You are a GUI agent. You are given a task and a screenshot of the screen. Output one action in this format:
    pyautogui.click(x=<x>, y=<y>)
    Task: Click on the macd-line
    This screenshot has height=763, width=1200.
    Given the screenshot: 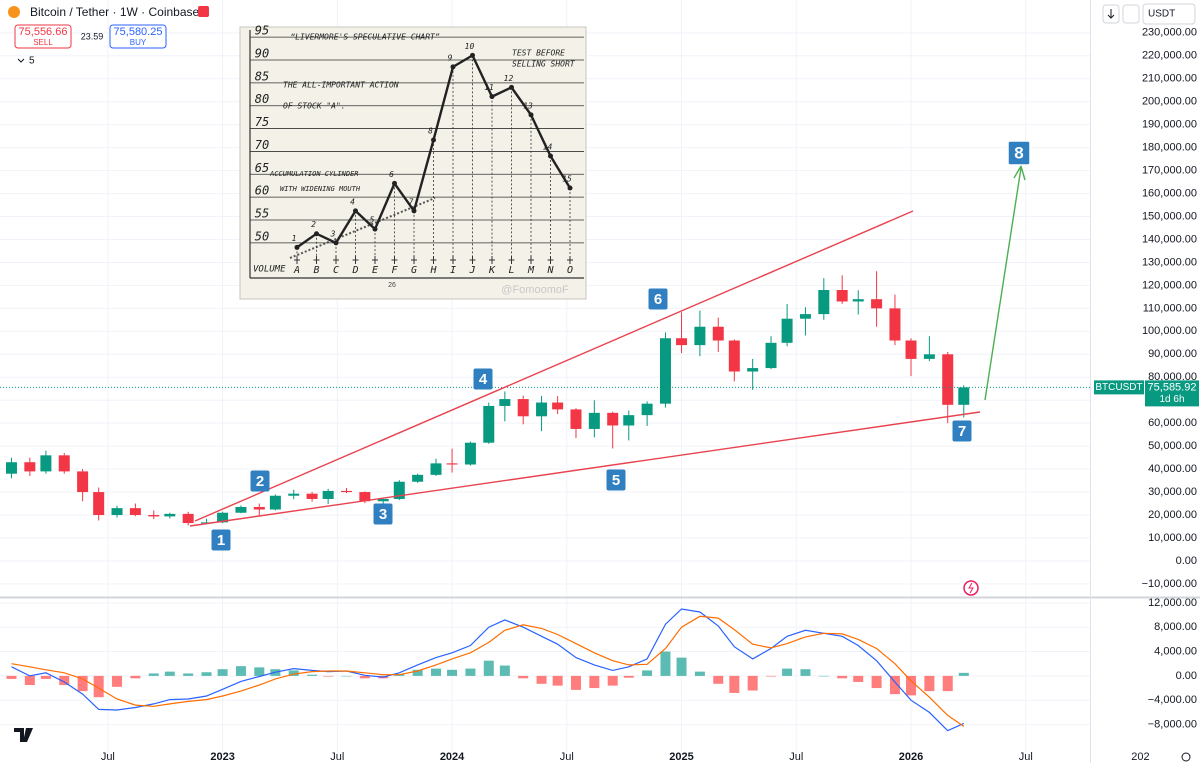 What is the action you would take?
    pyautogui.click(x=488, y=670)
    